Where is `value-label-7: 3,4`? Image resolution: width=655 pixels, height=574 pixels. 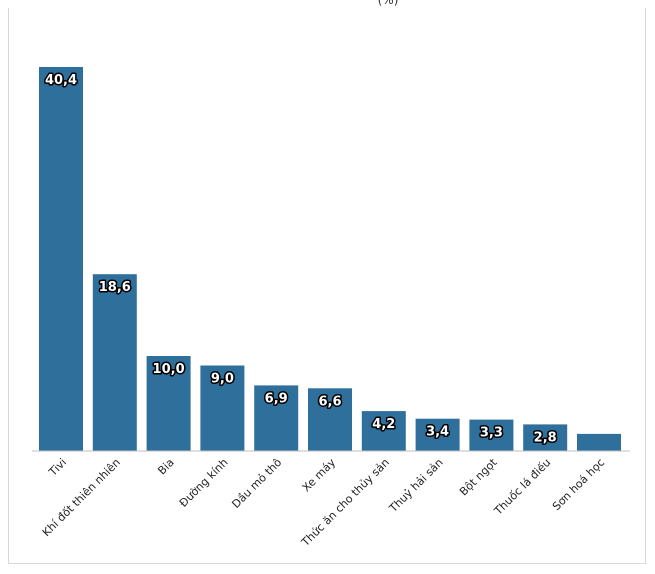 value-label-7: 3,4 is located at coordinates (437, 432).